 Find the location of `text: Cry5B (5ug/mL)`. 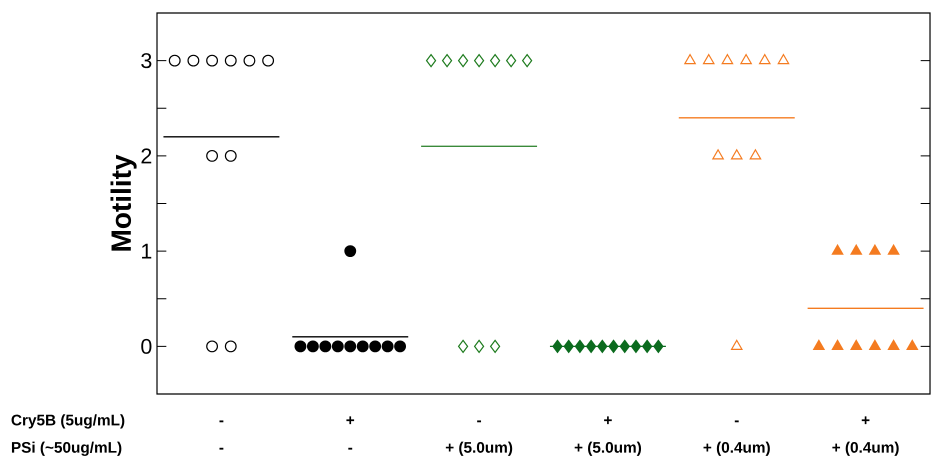

text: Cry5B (5ug/mL) is located at coordinates (68, 421).